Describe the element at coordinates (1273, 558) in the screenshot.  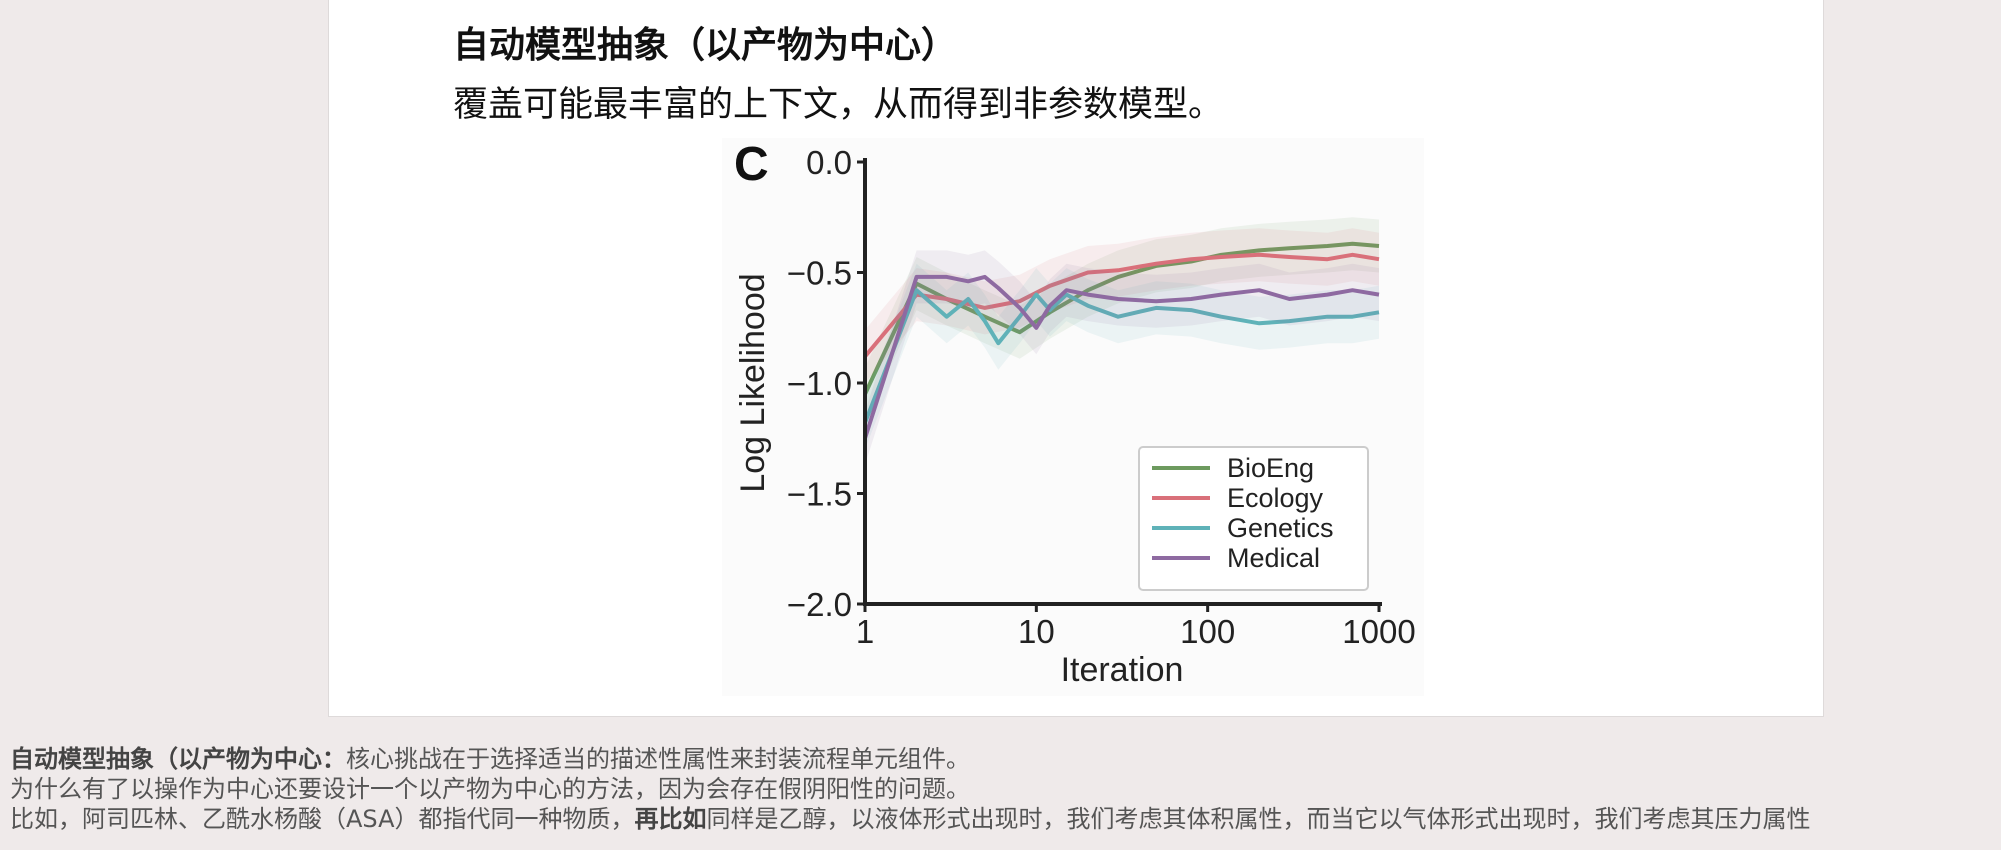
I see `legend-label-medical: Medical` at that location.